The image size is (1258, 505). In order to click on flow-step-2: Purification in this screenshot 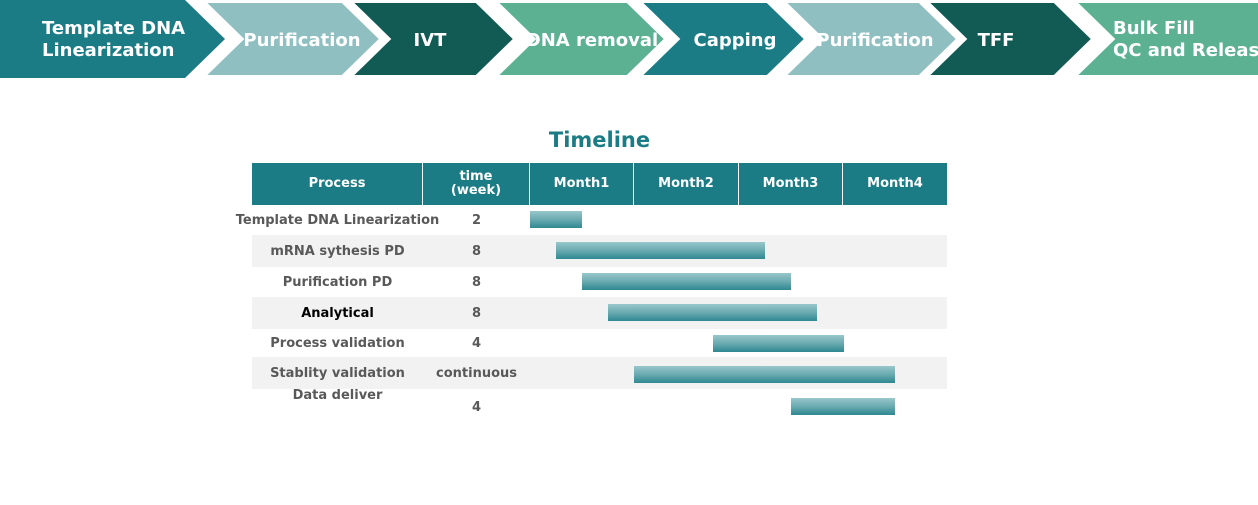, I will do `click(291, 39)`.